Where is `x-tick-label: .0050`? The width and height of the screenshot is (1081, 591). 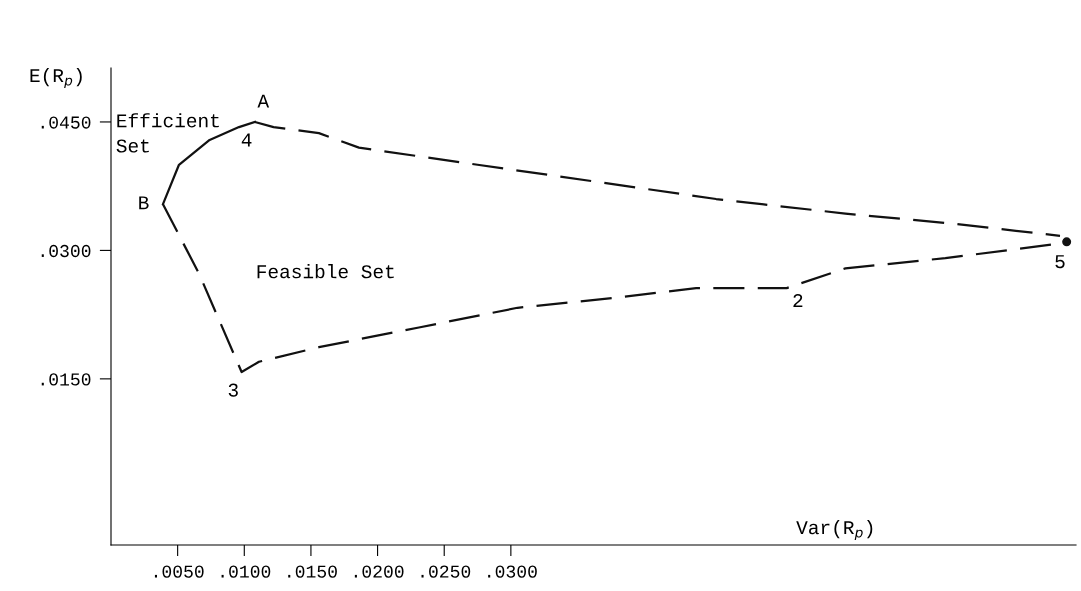
x-tick-label: .0050 is located at coordinates (179, 571).